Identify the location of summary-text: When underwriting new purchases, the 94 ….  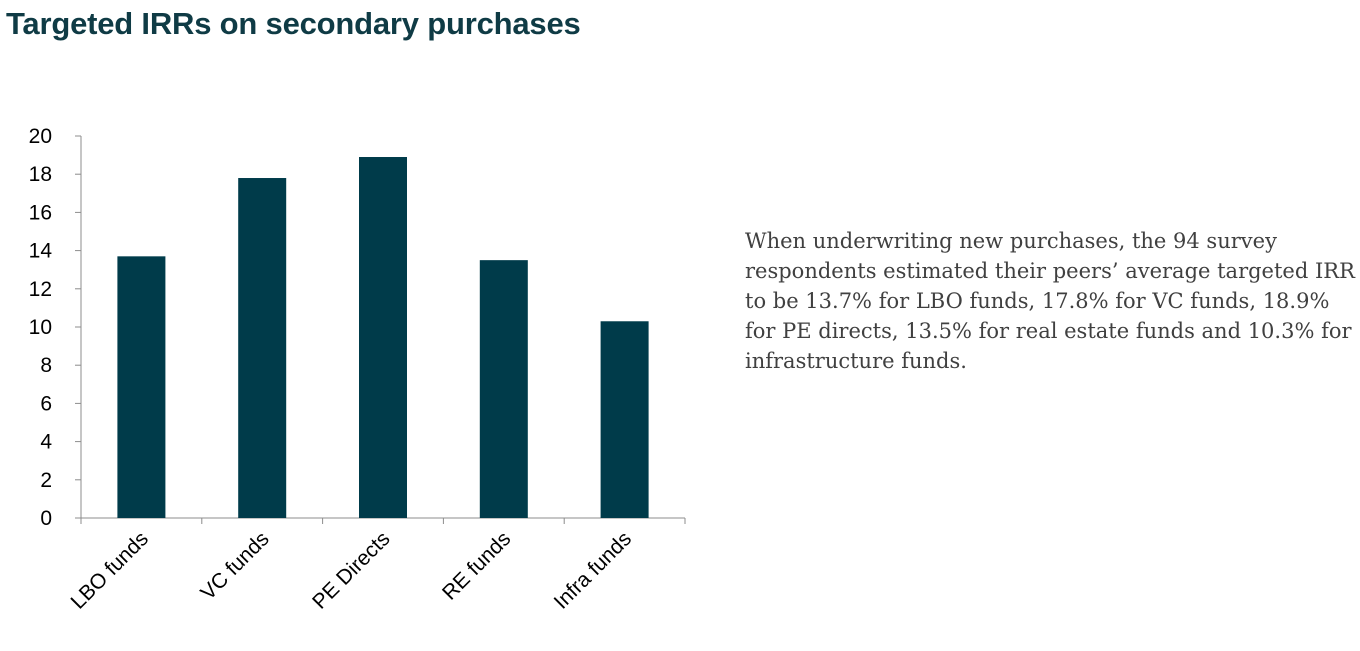
(1050, 301).